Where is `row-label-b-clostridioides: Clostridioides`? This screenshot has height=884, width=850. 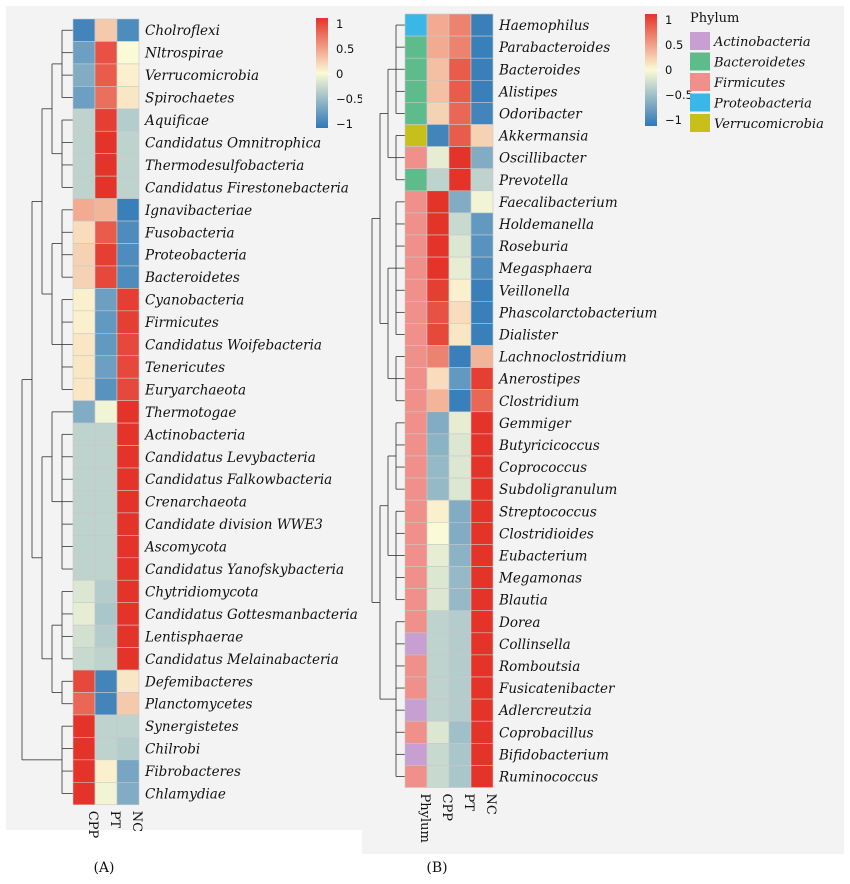
row-label-b-clostridioides: Clostridioides is located at coordinates (546, 534).